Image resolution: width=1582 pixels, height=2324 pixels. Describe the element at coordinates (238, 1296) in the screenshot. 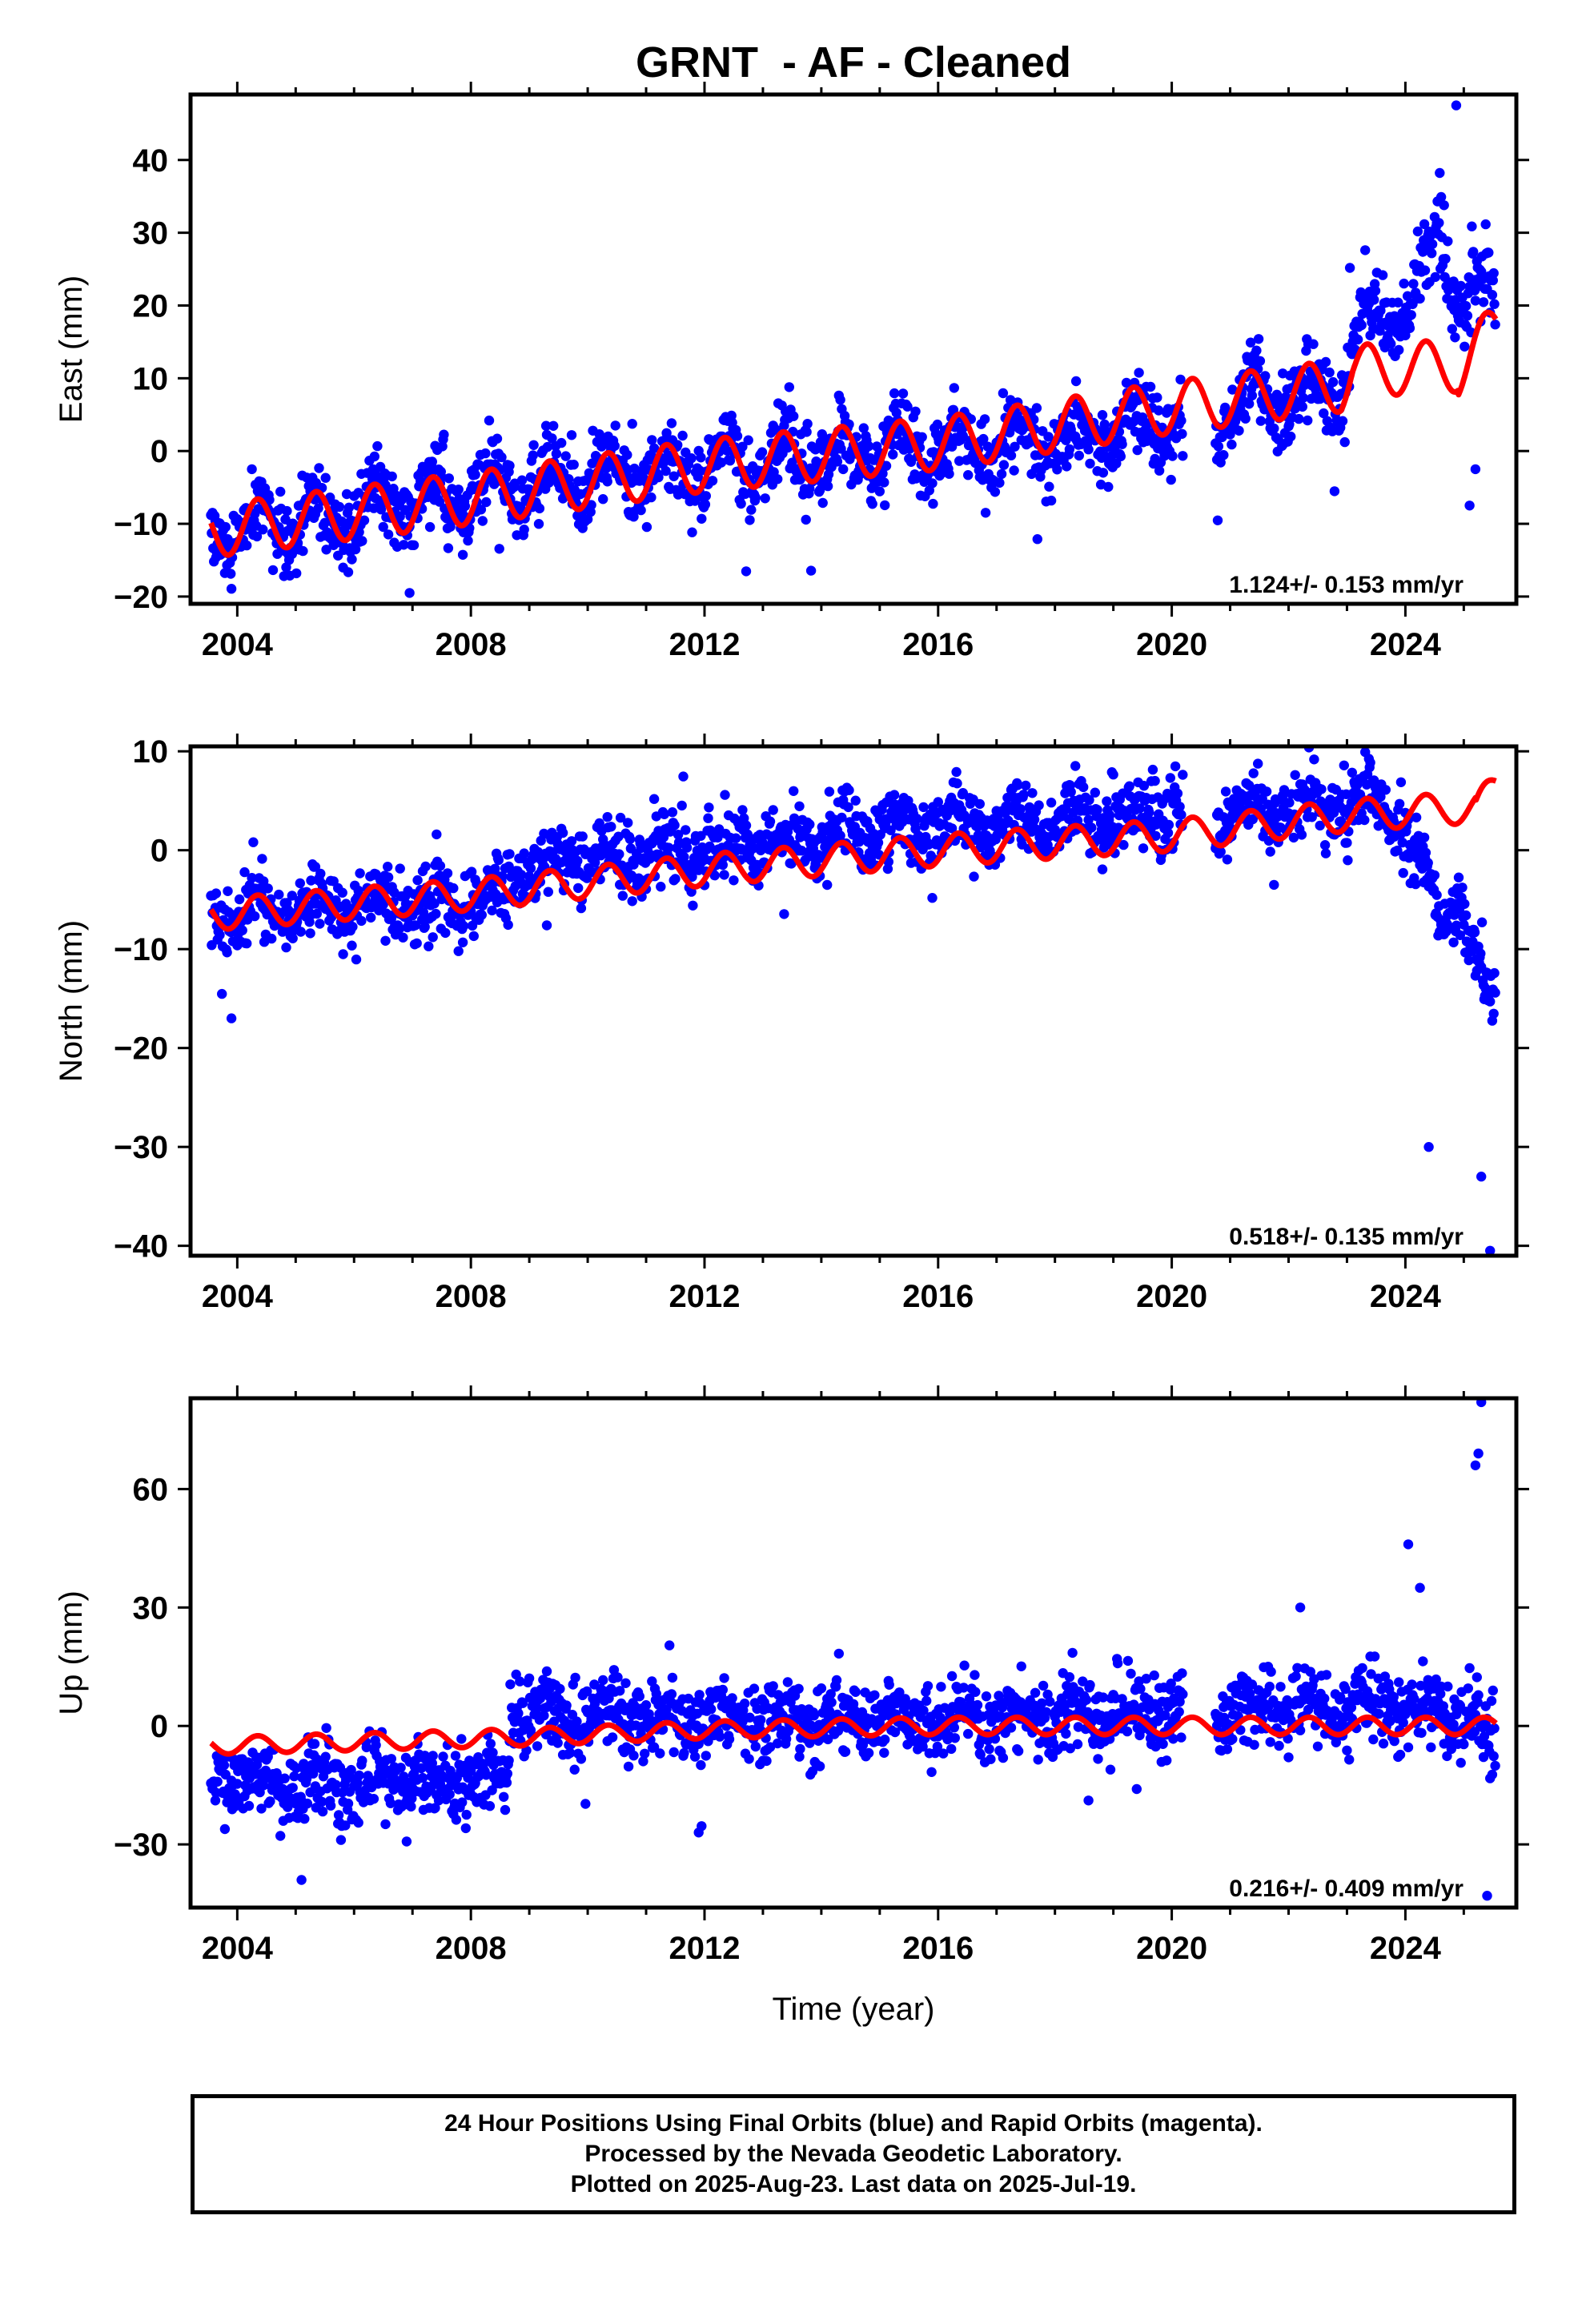

I see `x-tick-label: 2004` at that location.